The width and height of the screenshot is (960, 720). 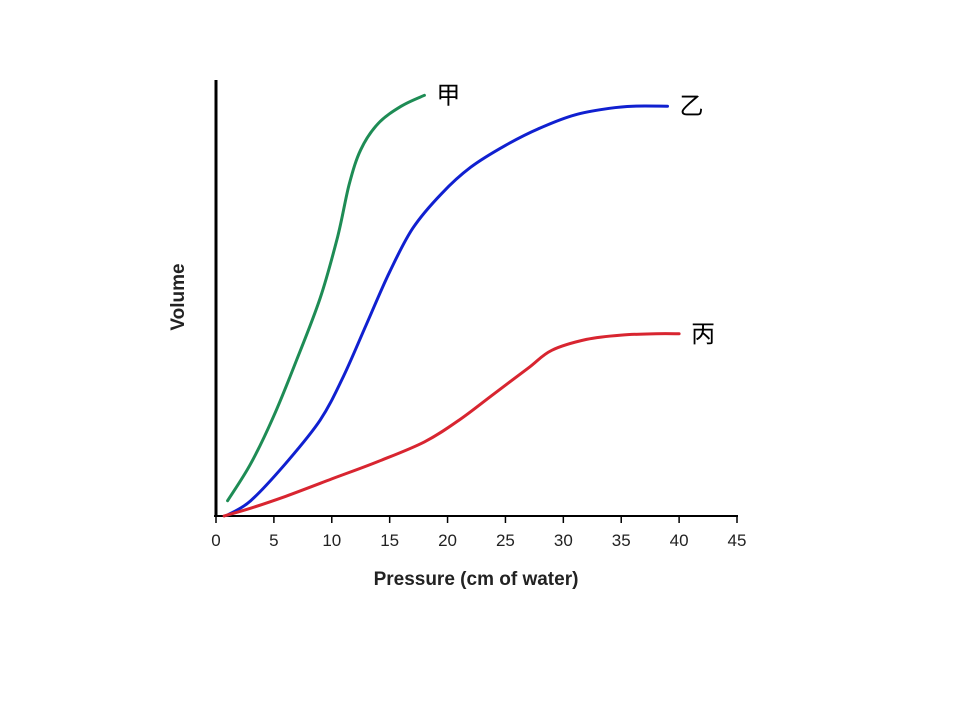 I want to click on x-tick-label: 5, so click(x=273, y=540).